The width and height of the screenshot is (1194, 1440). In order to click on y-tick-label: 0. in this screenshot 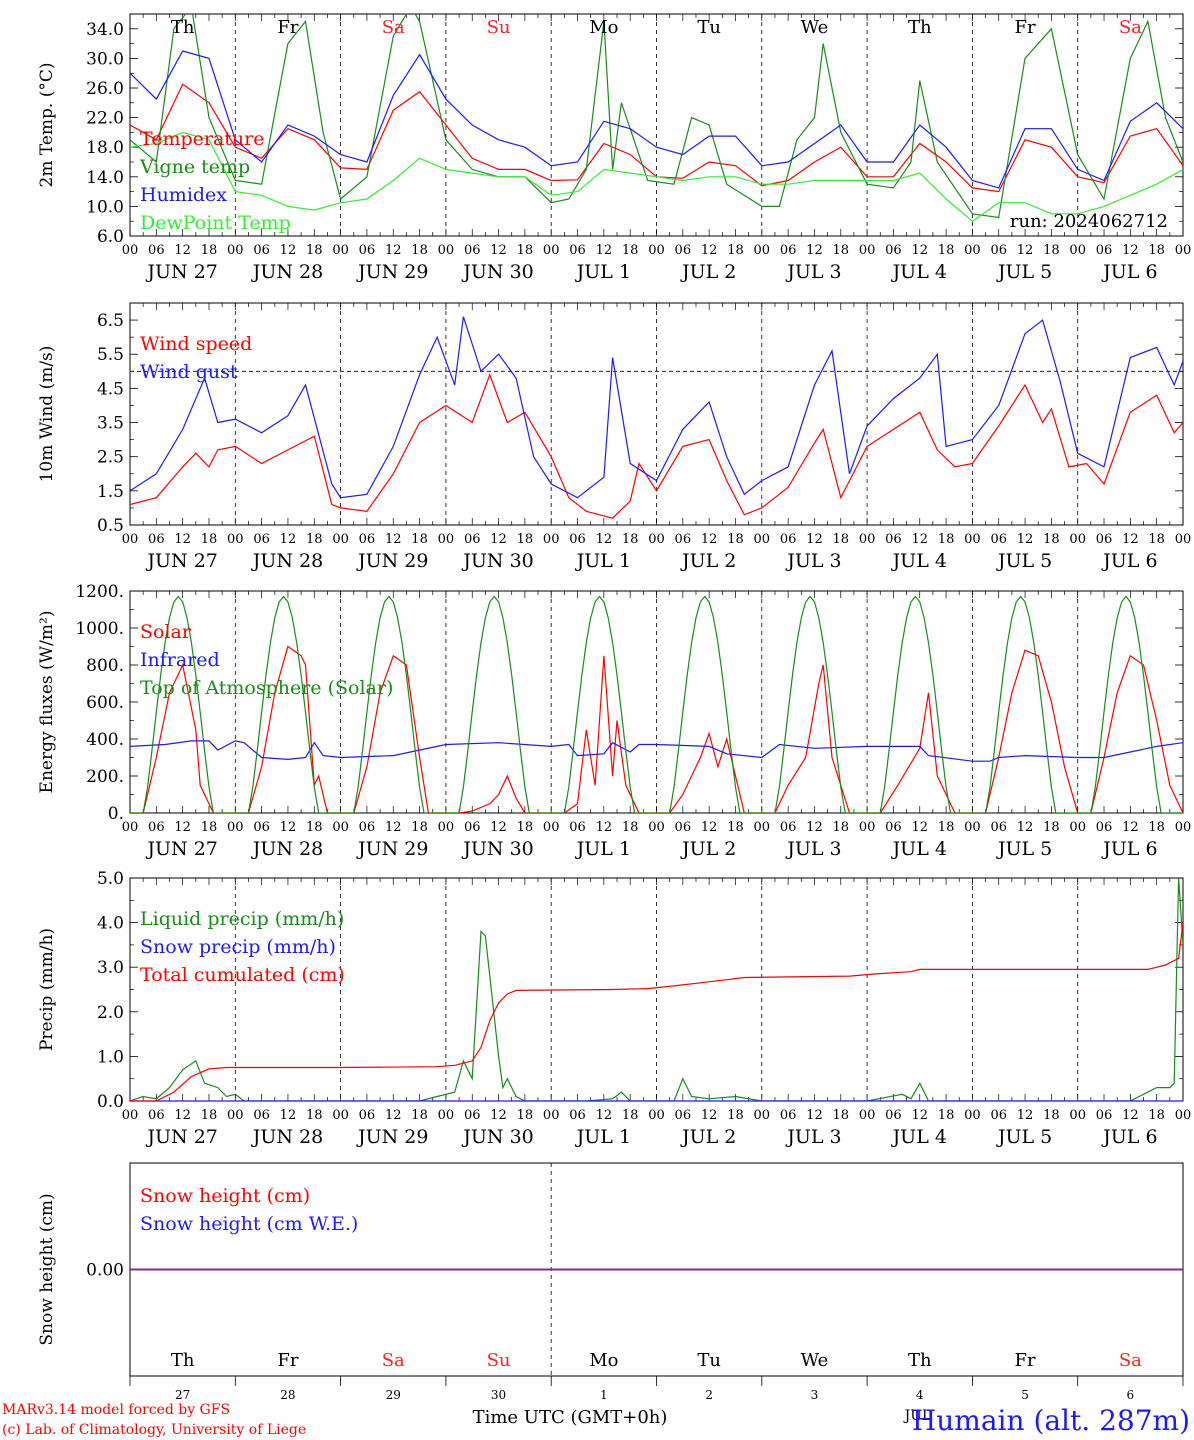, I will do `click(116, 814)`.